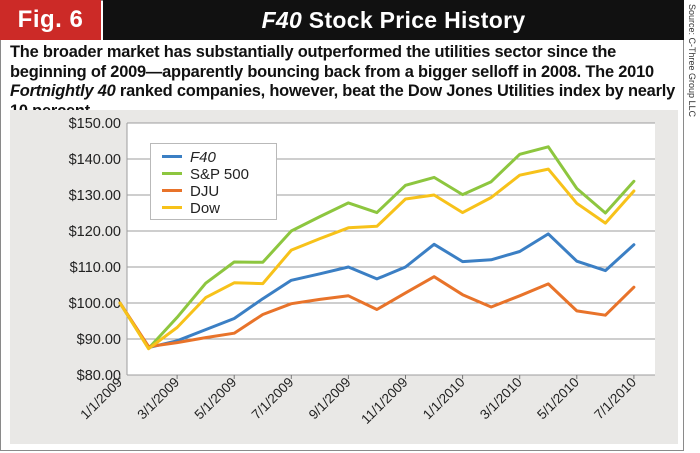 The height and width of the screenshot is (453, 700). I want to click on x-tick-label: 7/1/2010, so click(615, 399).